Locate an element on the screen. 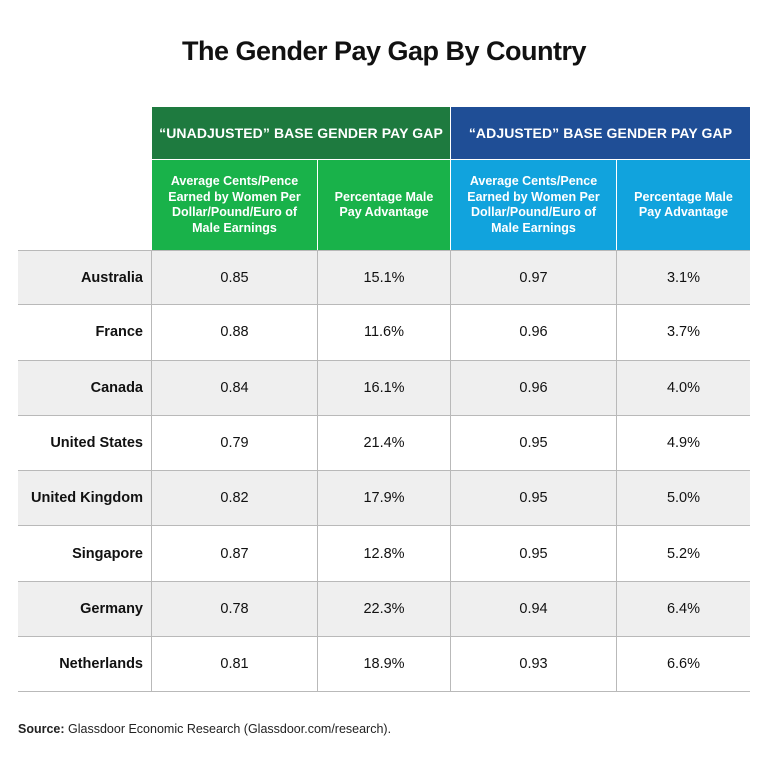  country-label: United States is located at coordinates (96, 443).